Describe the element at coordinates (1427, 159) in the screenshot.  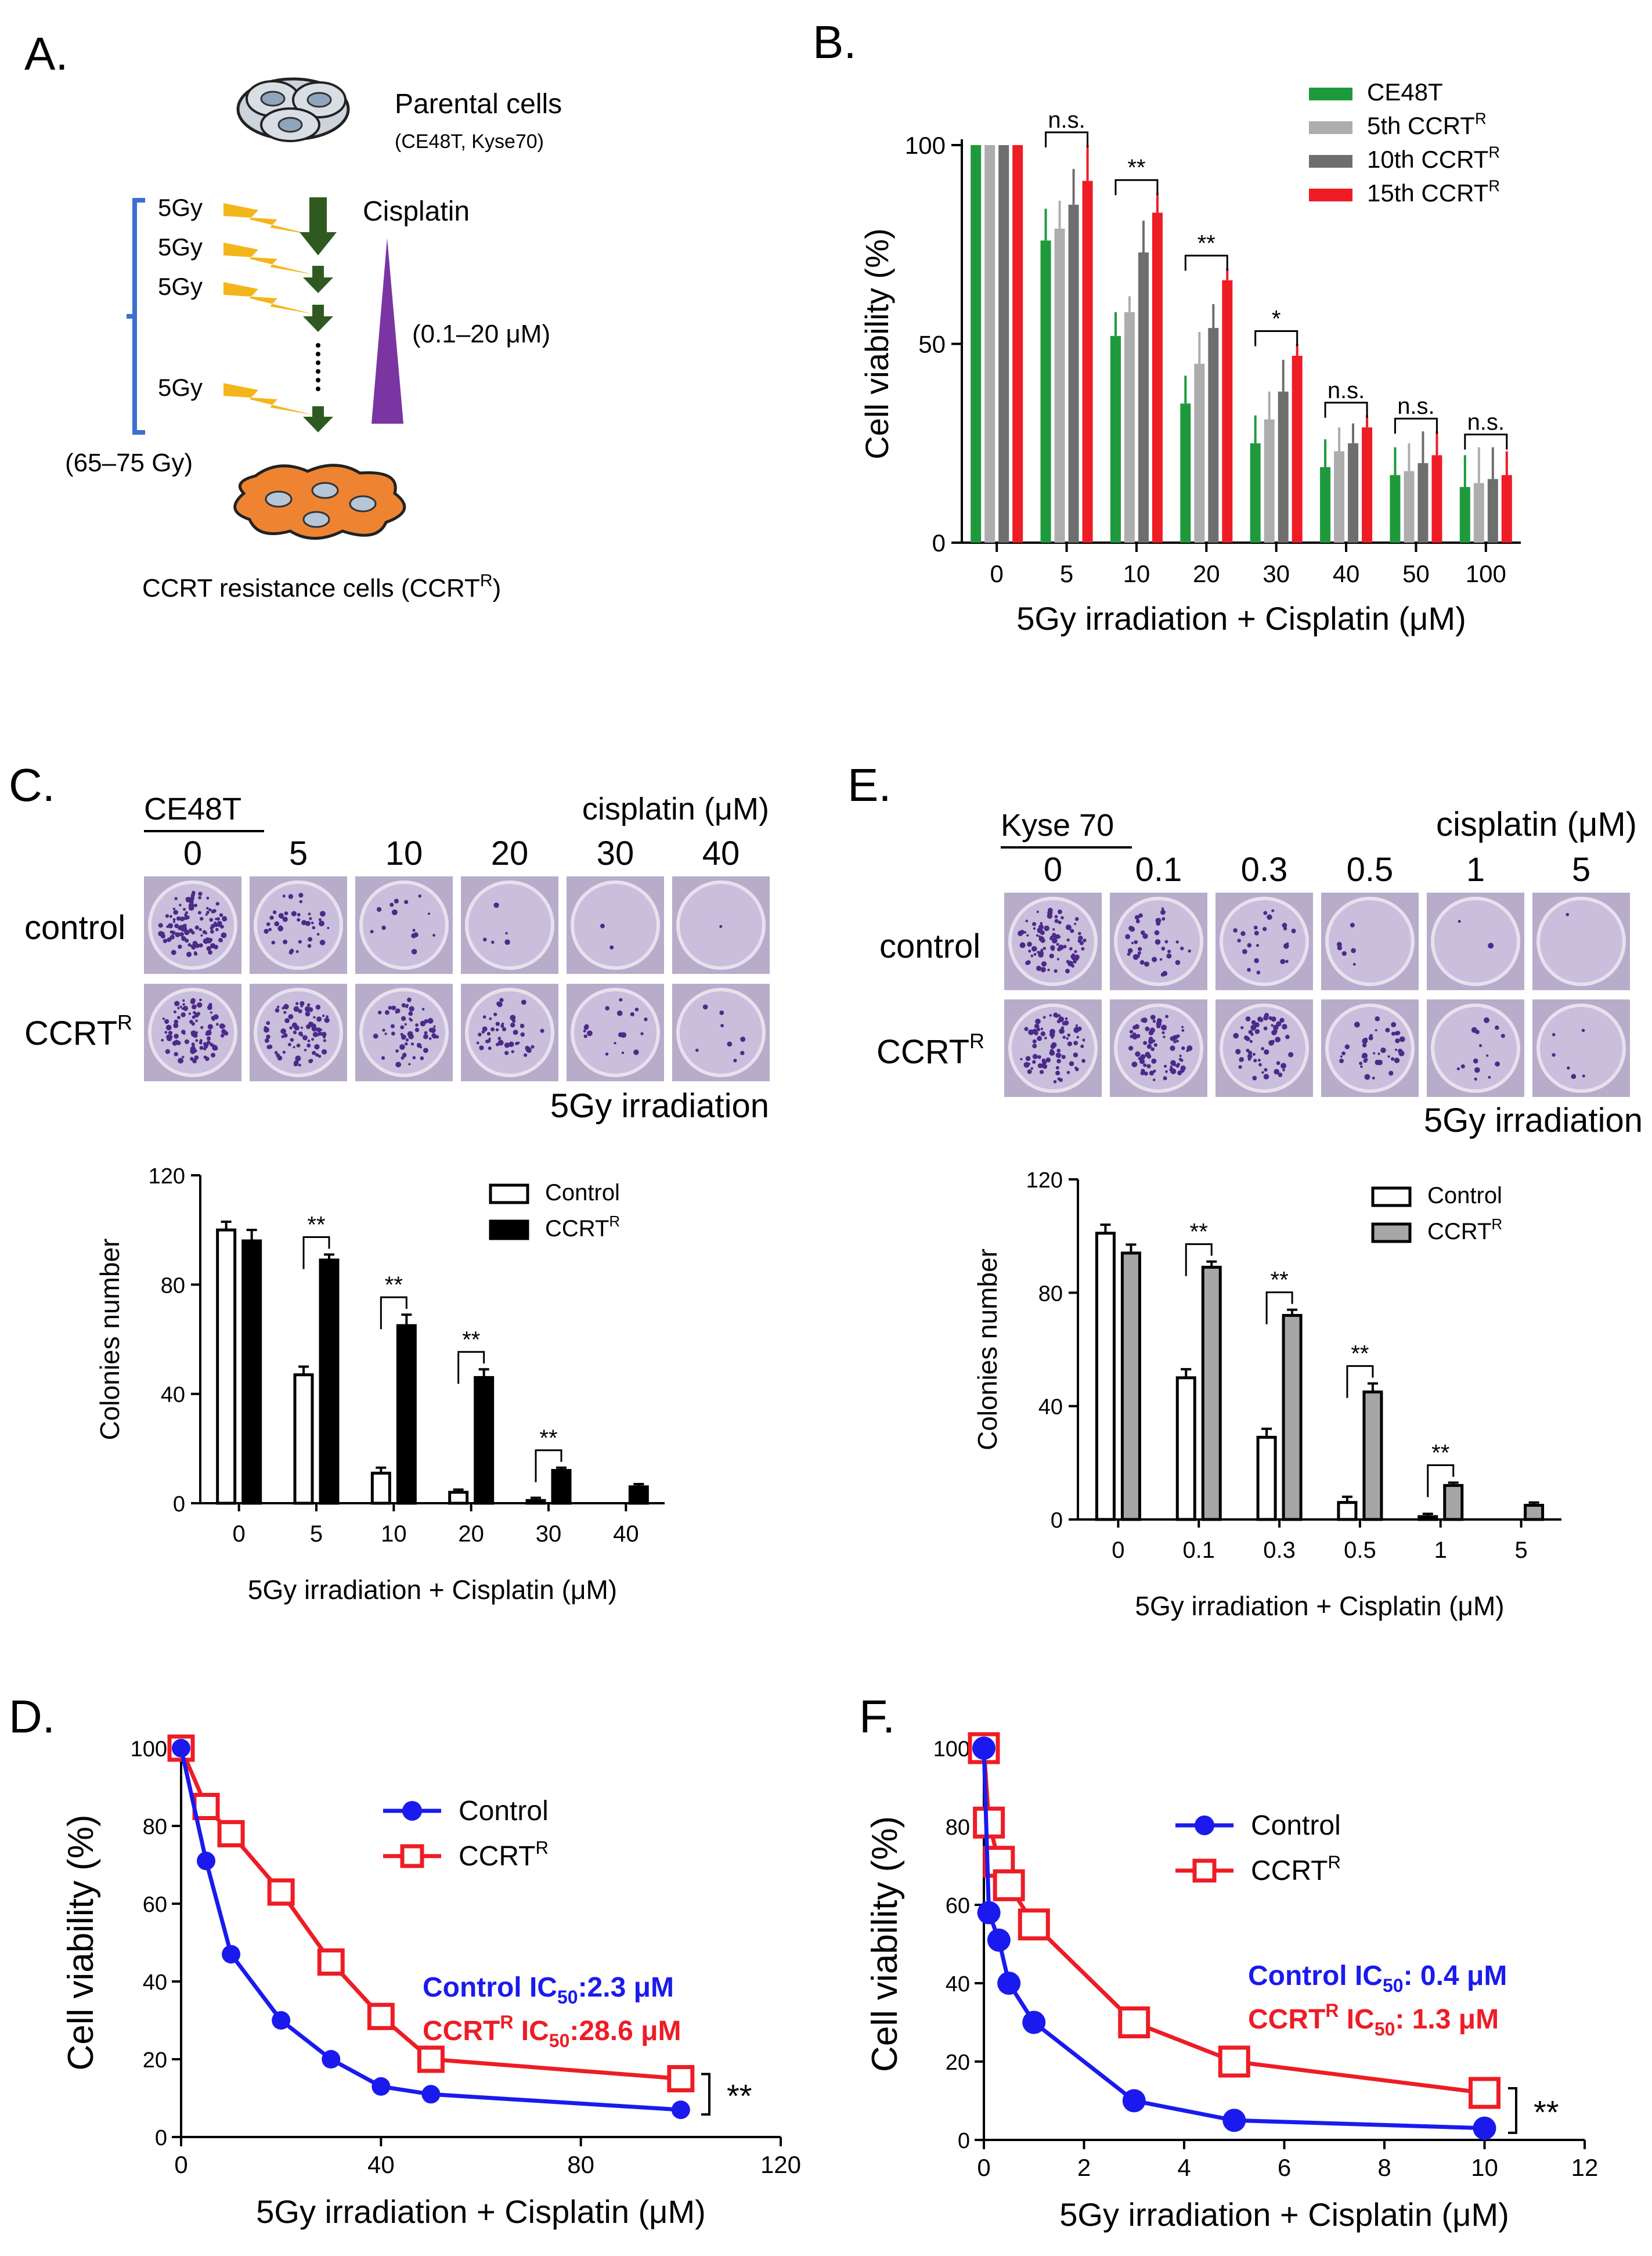
I see `label-text: 10th CCRT` at that location.